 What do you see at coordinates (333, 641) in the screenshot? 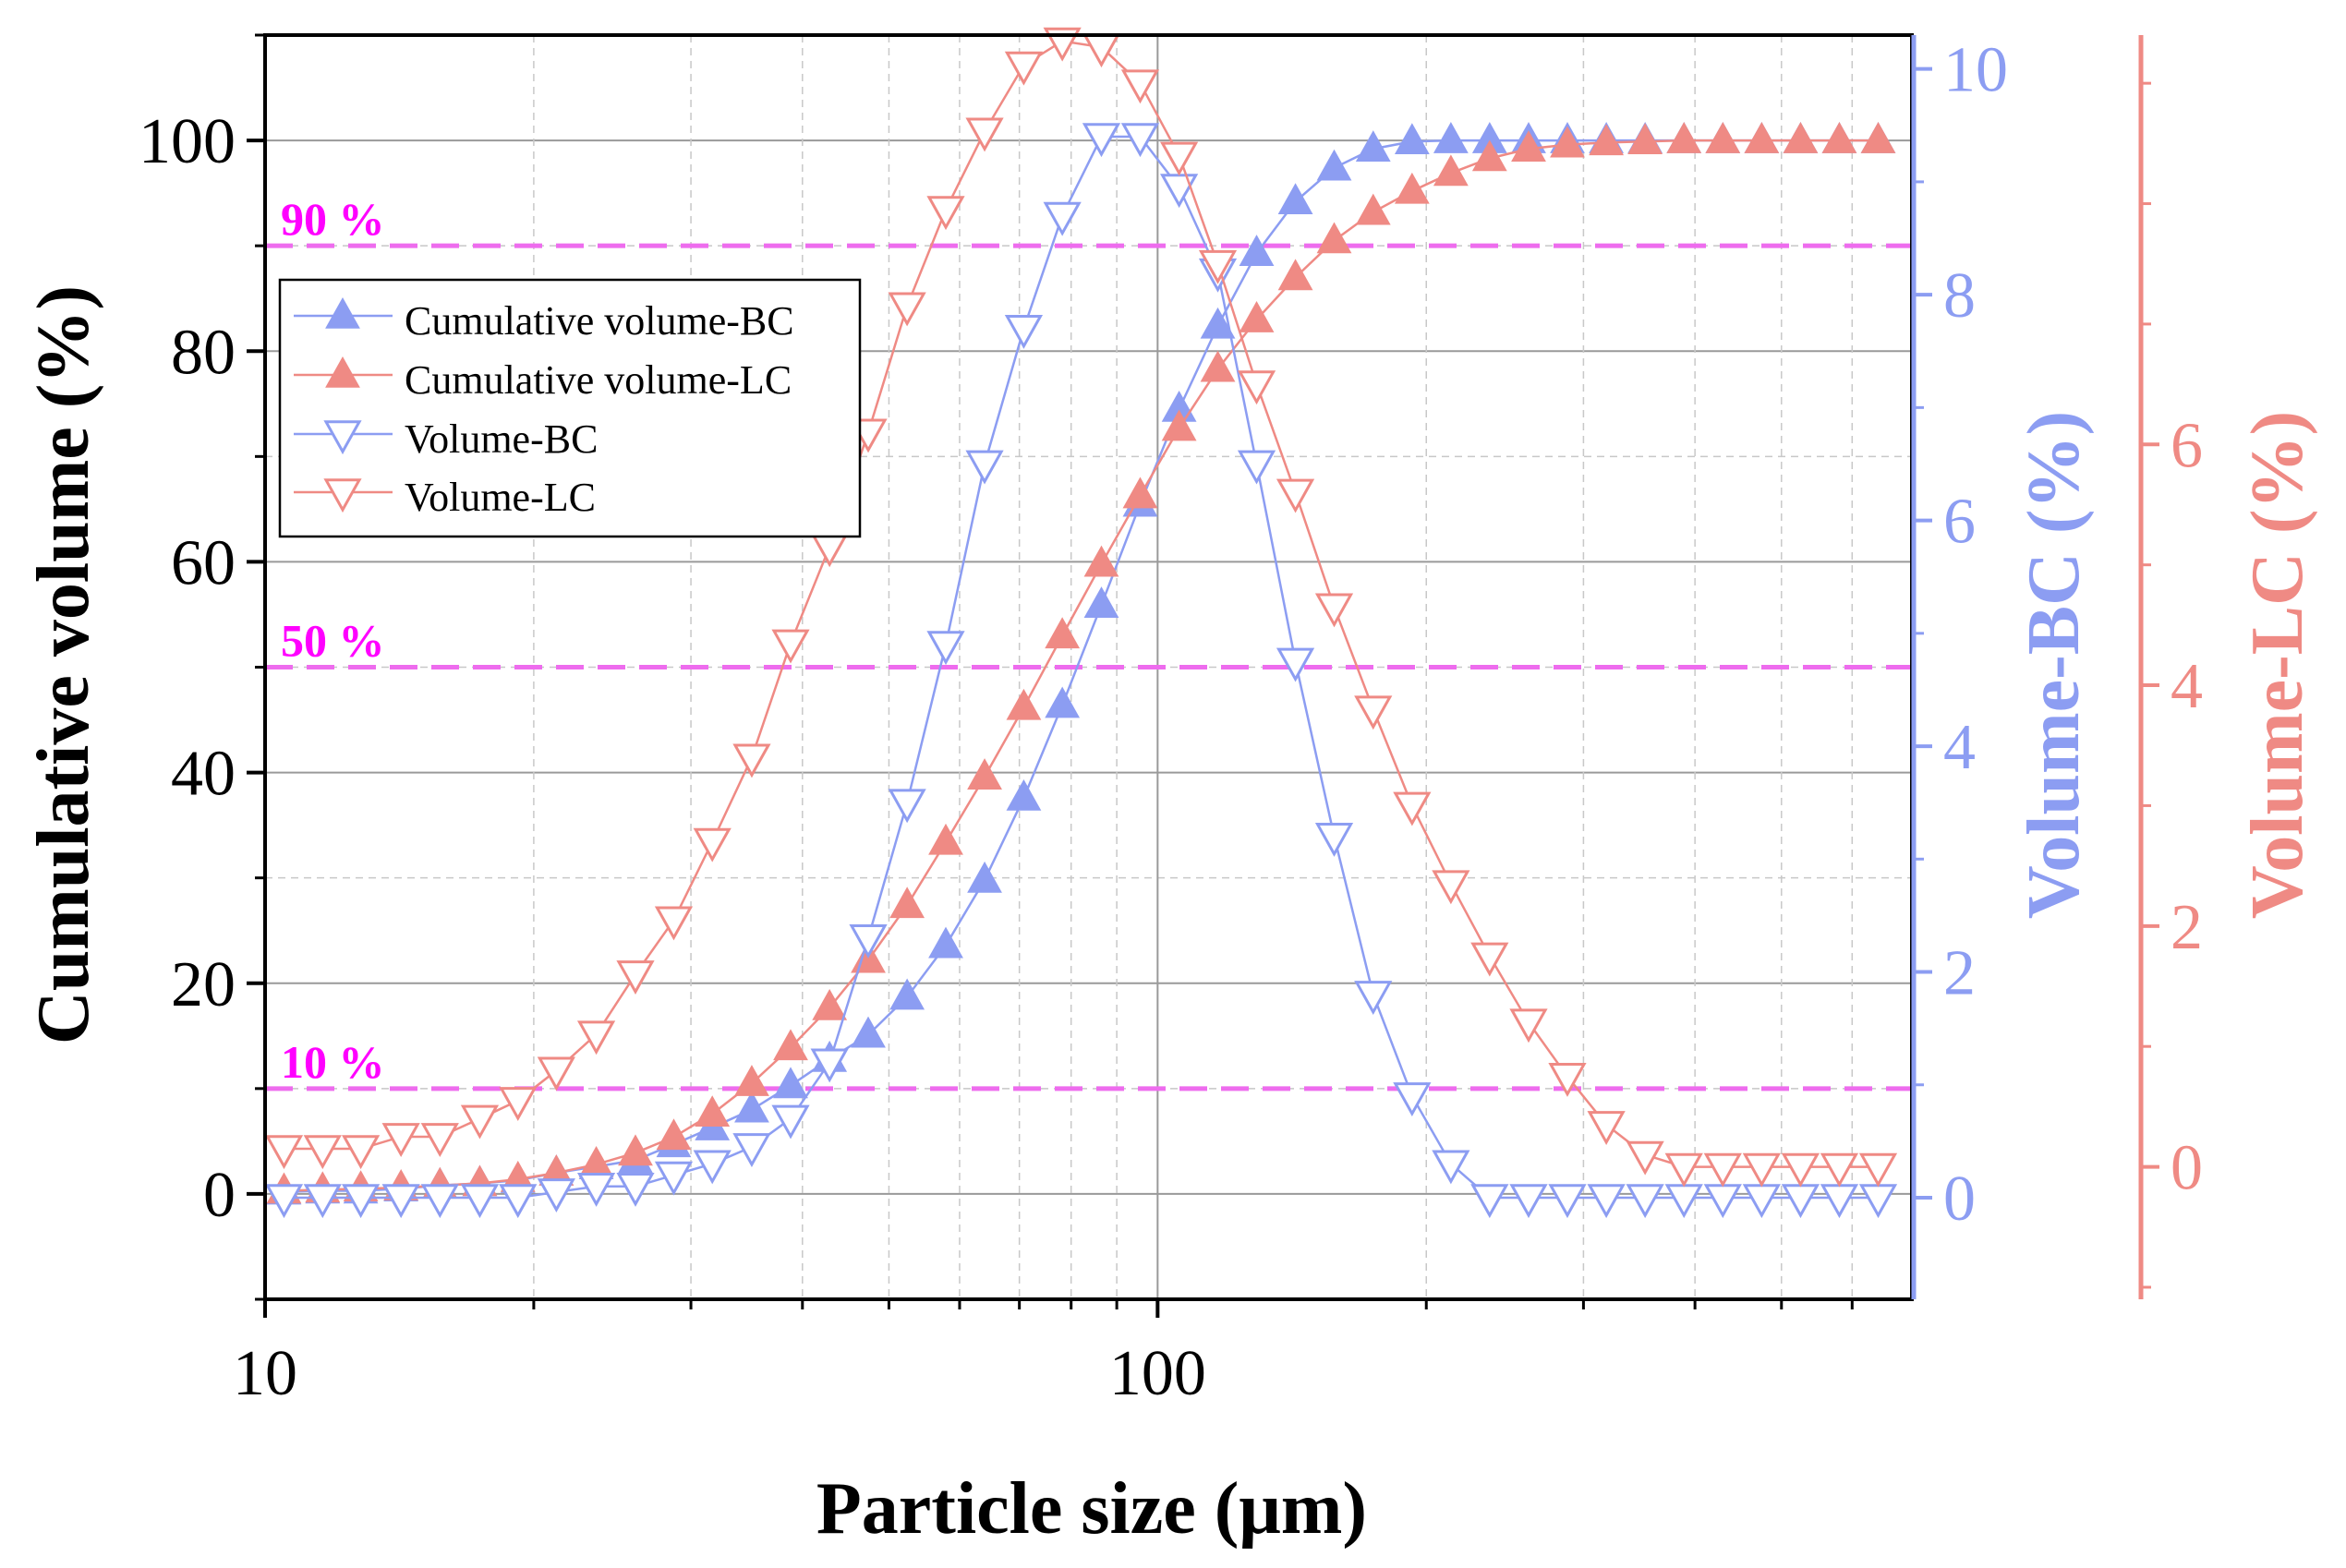
I see `reference-line-label: 50 %` at bounding box center [333, 641].